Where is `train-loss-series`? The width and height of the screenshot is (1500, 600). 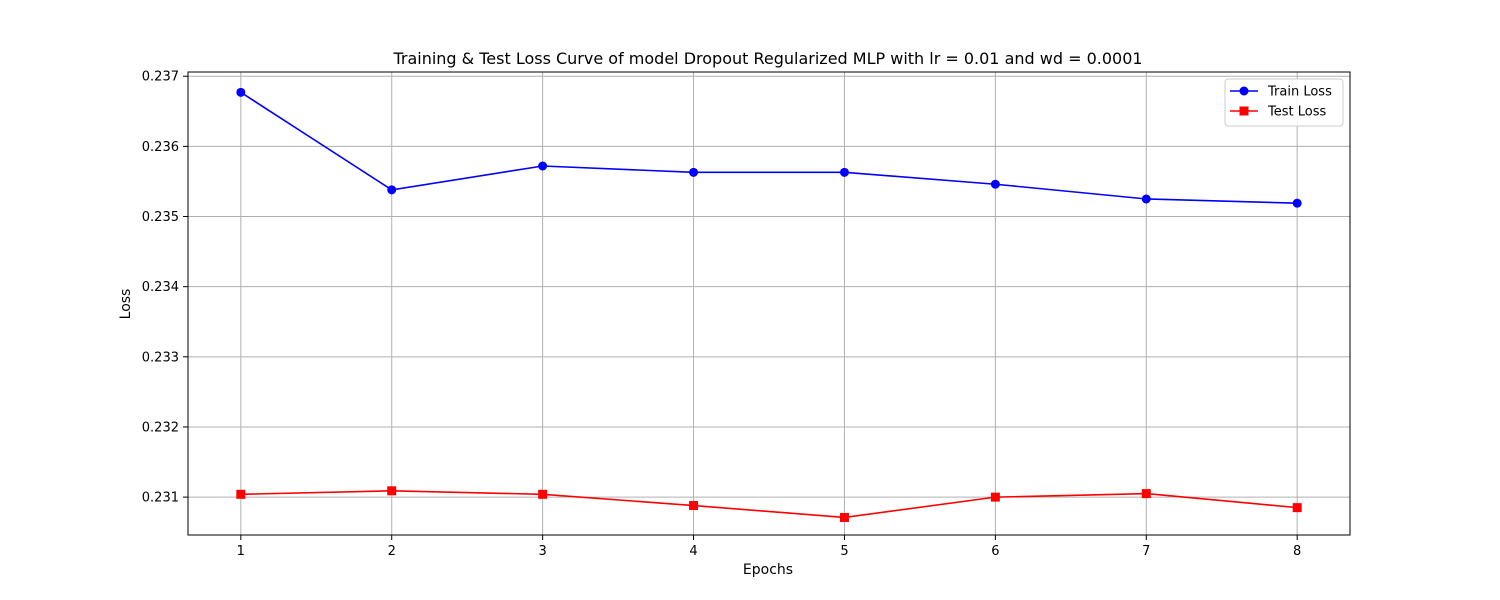
train-loss-series is located at coordinates (769, 147).